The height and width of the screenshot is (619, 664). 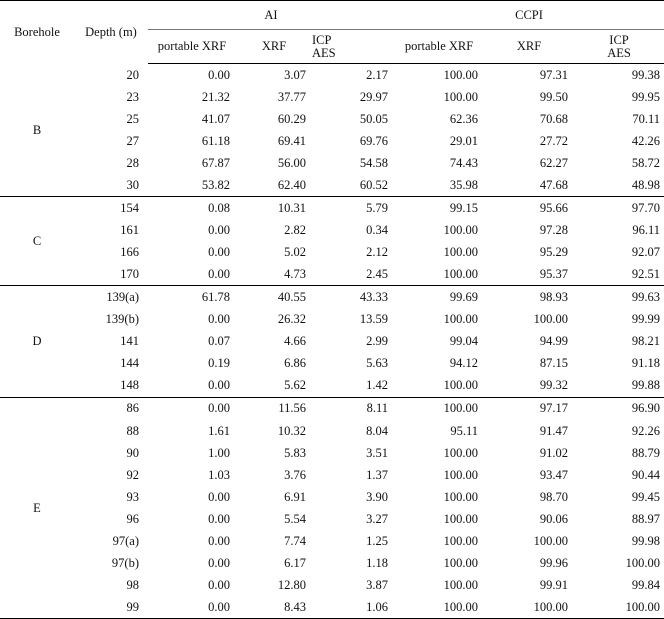 I want to click on header-ai-xrf: XRF, so click(x=274, y=46).